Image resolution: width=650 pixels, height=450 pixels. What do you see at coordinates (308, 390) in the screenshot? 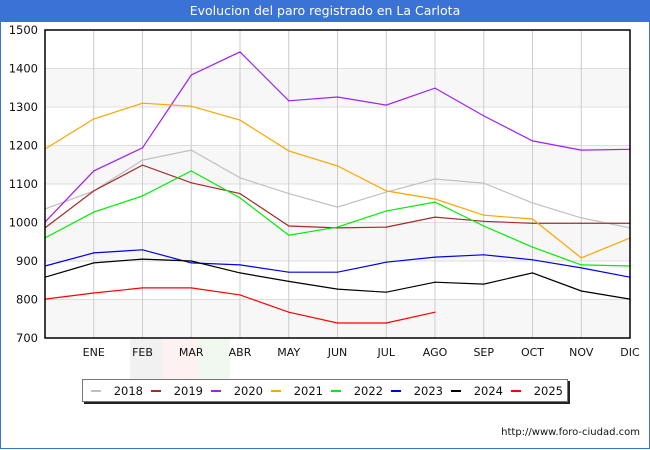
I see `legend-label: 2021` at bounding box center [308, 390].